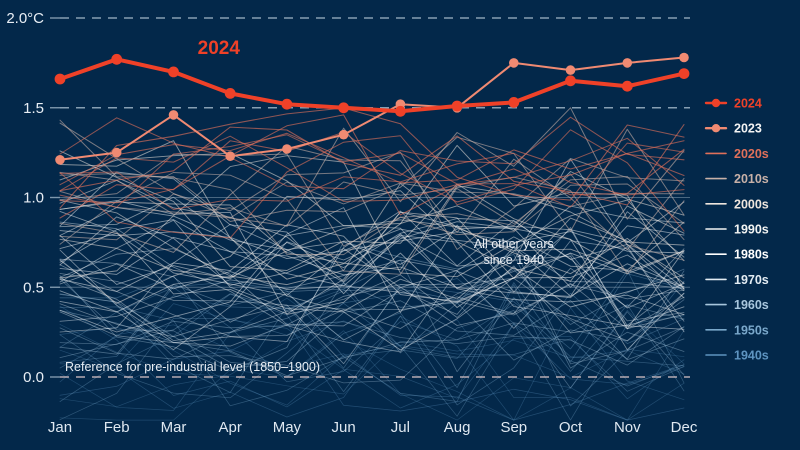 The image size is (800, 450). Describe the element at coordinates (60, 160) in the screenshot. I see `data-point-2023-Jan` at that location.